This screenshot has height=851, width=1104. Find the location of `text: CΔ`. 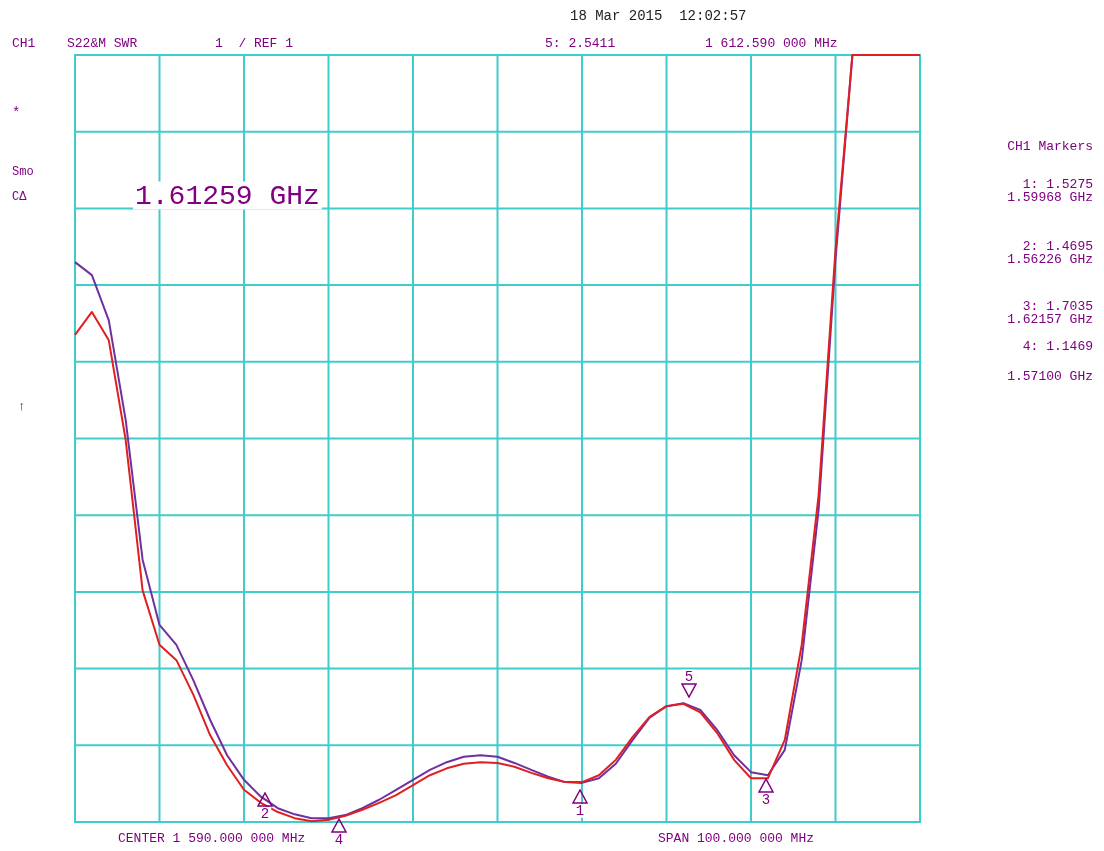

text: CΔ is located at coordinates (20, 197).